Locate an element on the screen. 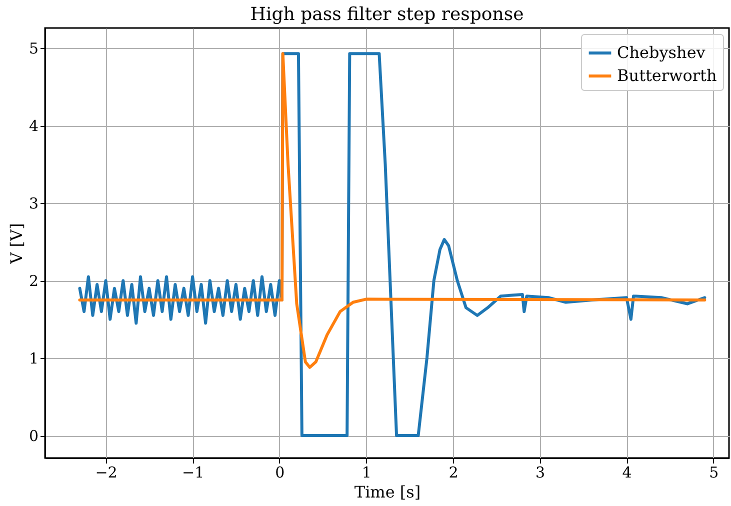  y-tick-label: 4 is located at coordinates (33, 126).